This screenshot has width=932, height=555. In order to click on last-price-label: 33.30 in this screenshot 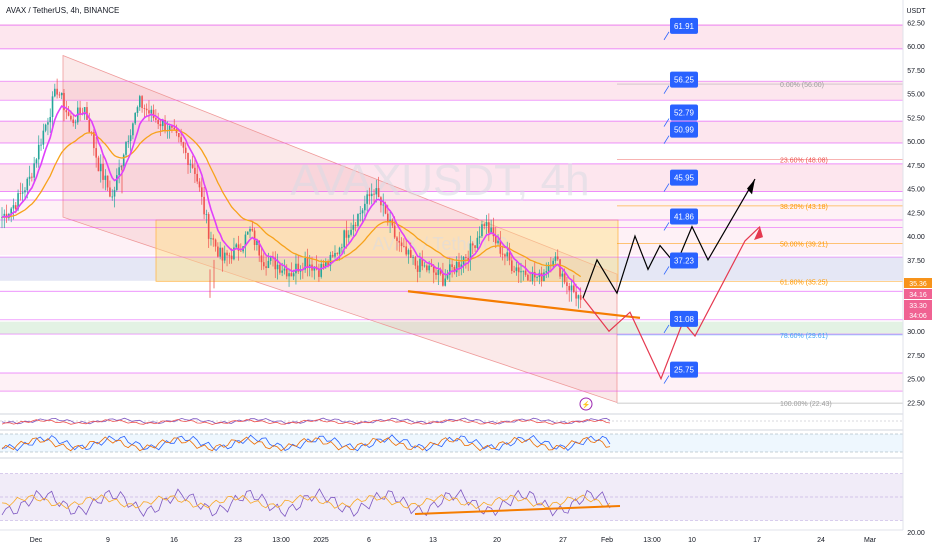, I will do `click(918, 306)`.